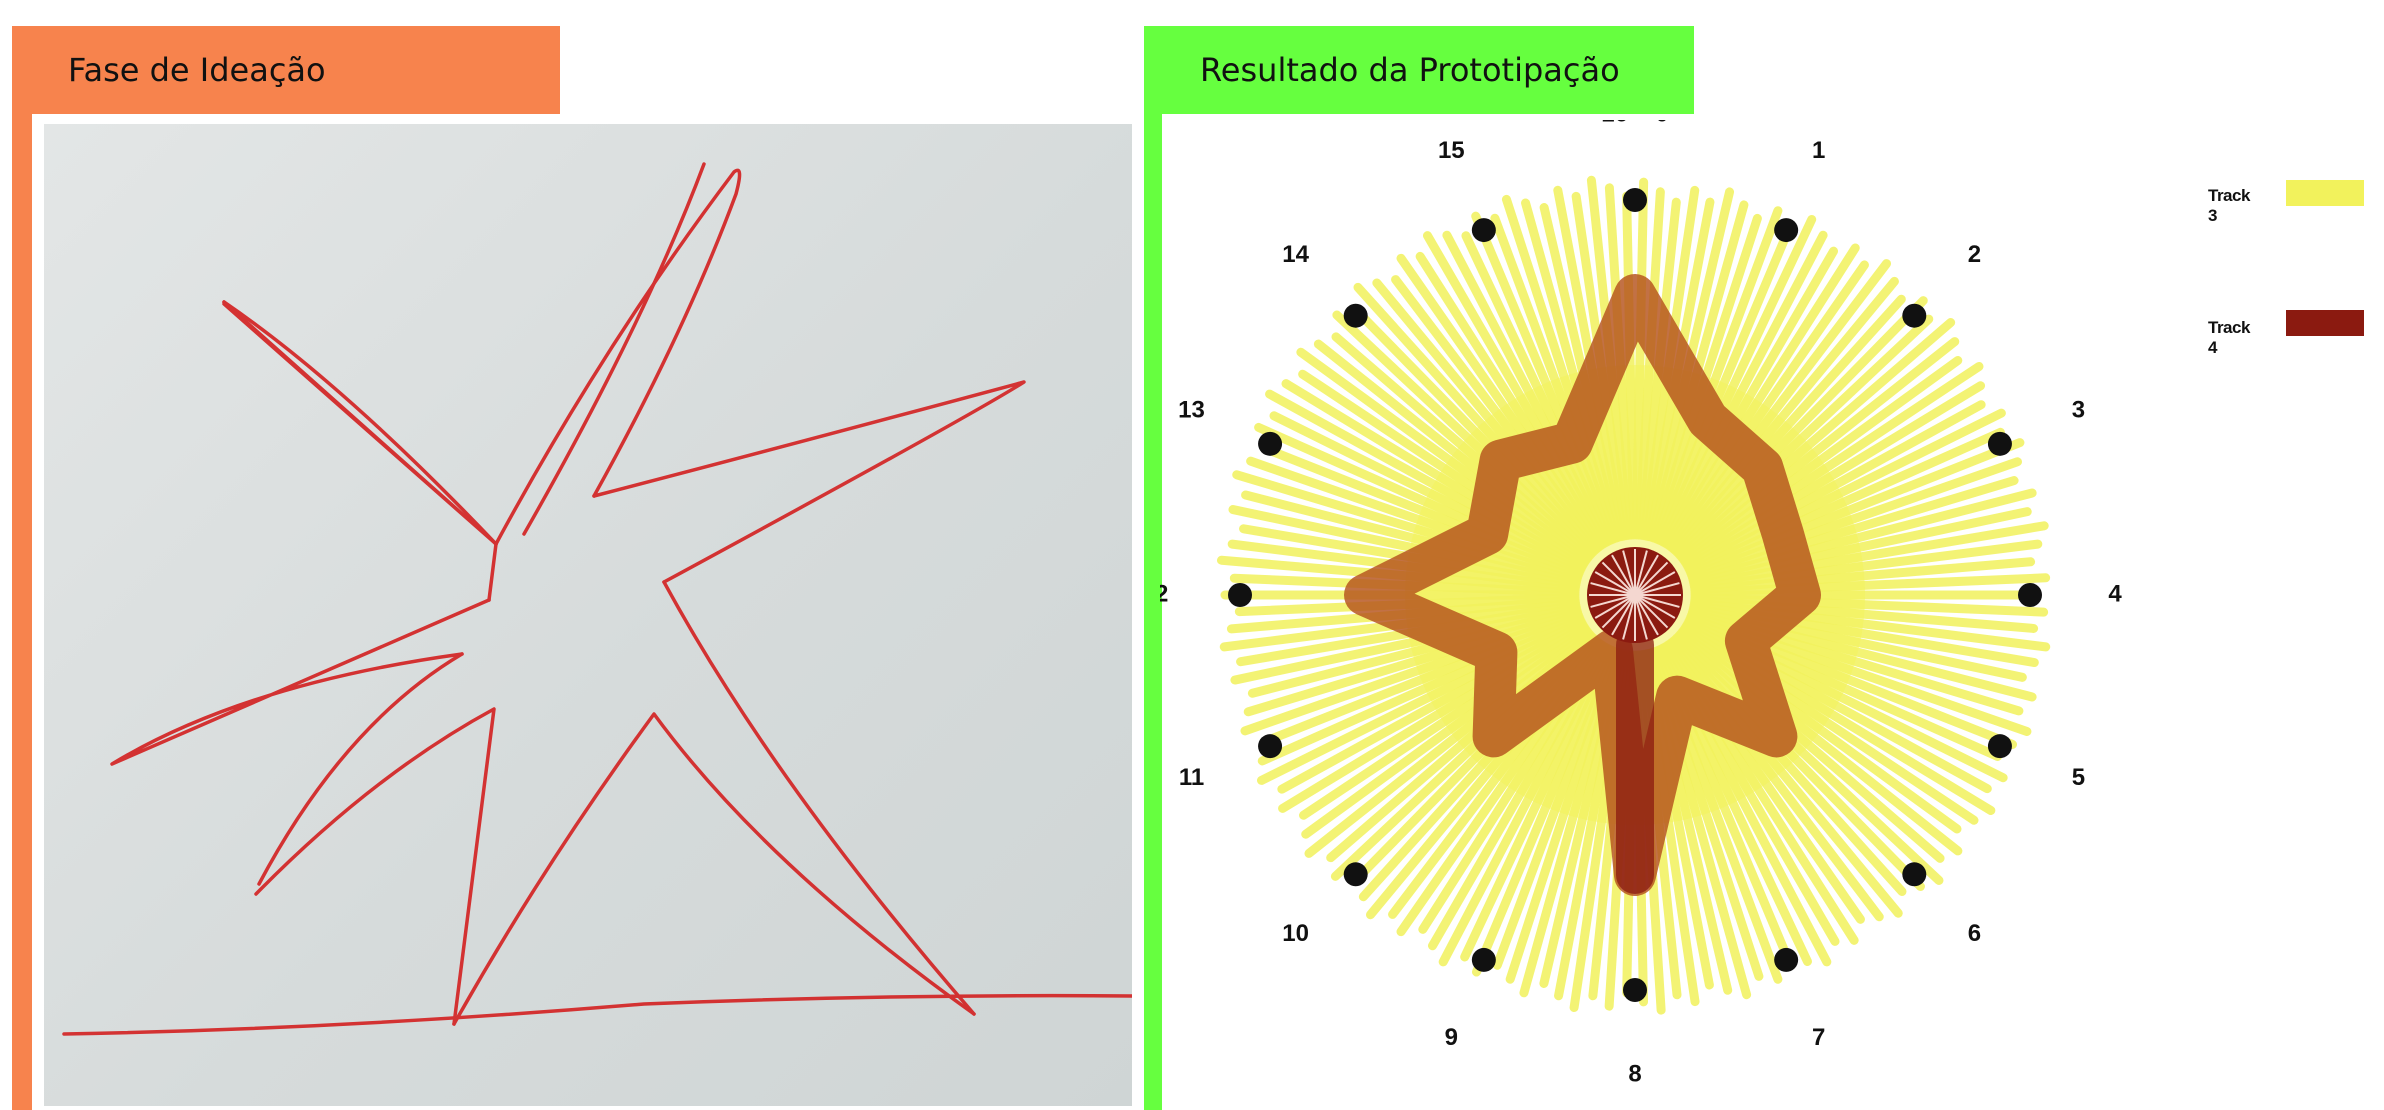  What do you see at coordinates (1974, 933) in the screenshot?
I see `step-label: 6` at bounding box center [1974, 933].